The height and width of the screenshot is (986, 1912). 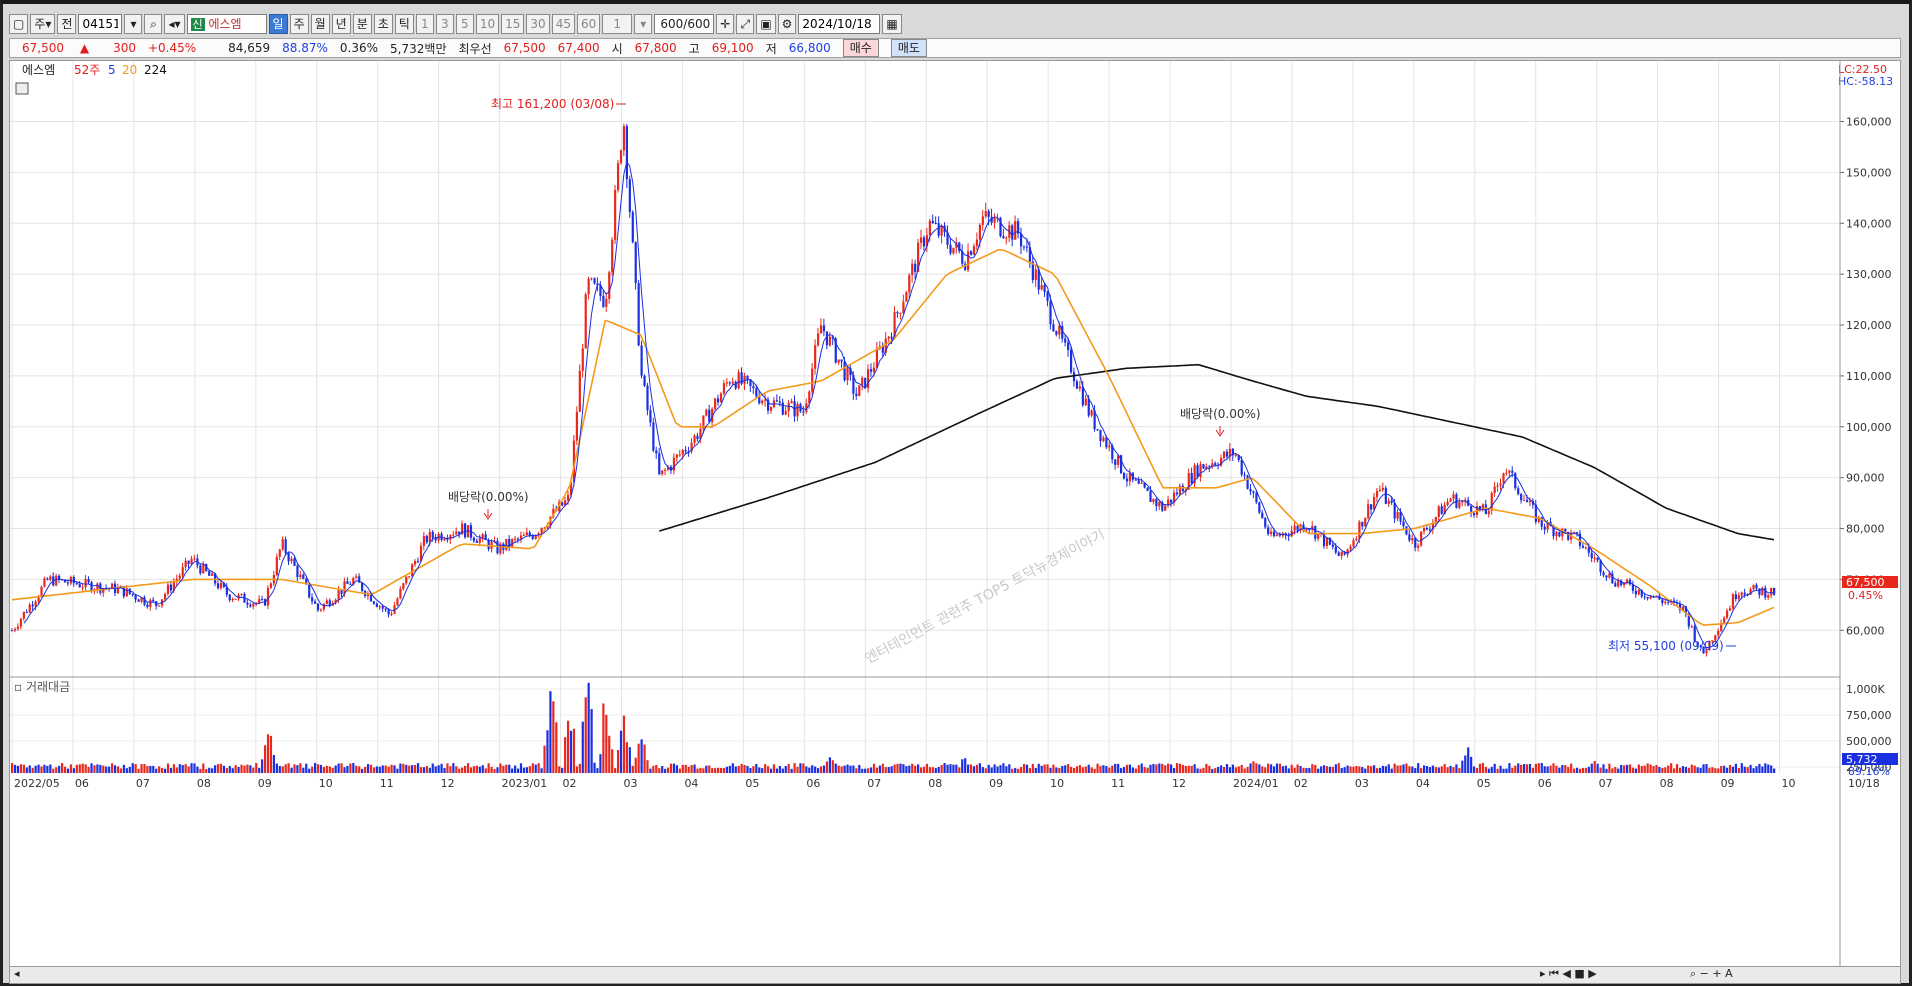 What do you see at coordinates (320, 24) in the screenshot?
I see `period-month-button: 월` at bounding box center [320, 24].